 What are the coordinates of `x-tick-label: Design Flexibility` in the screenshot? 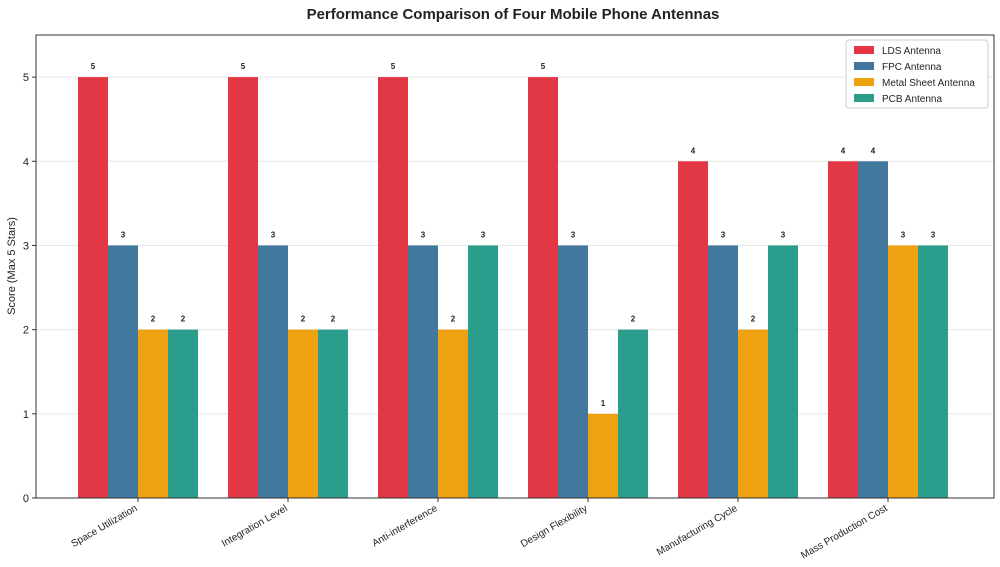 It's located at (554, 526).